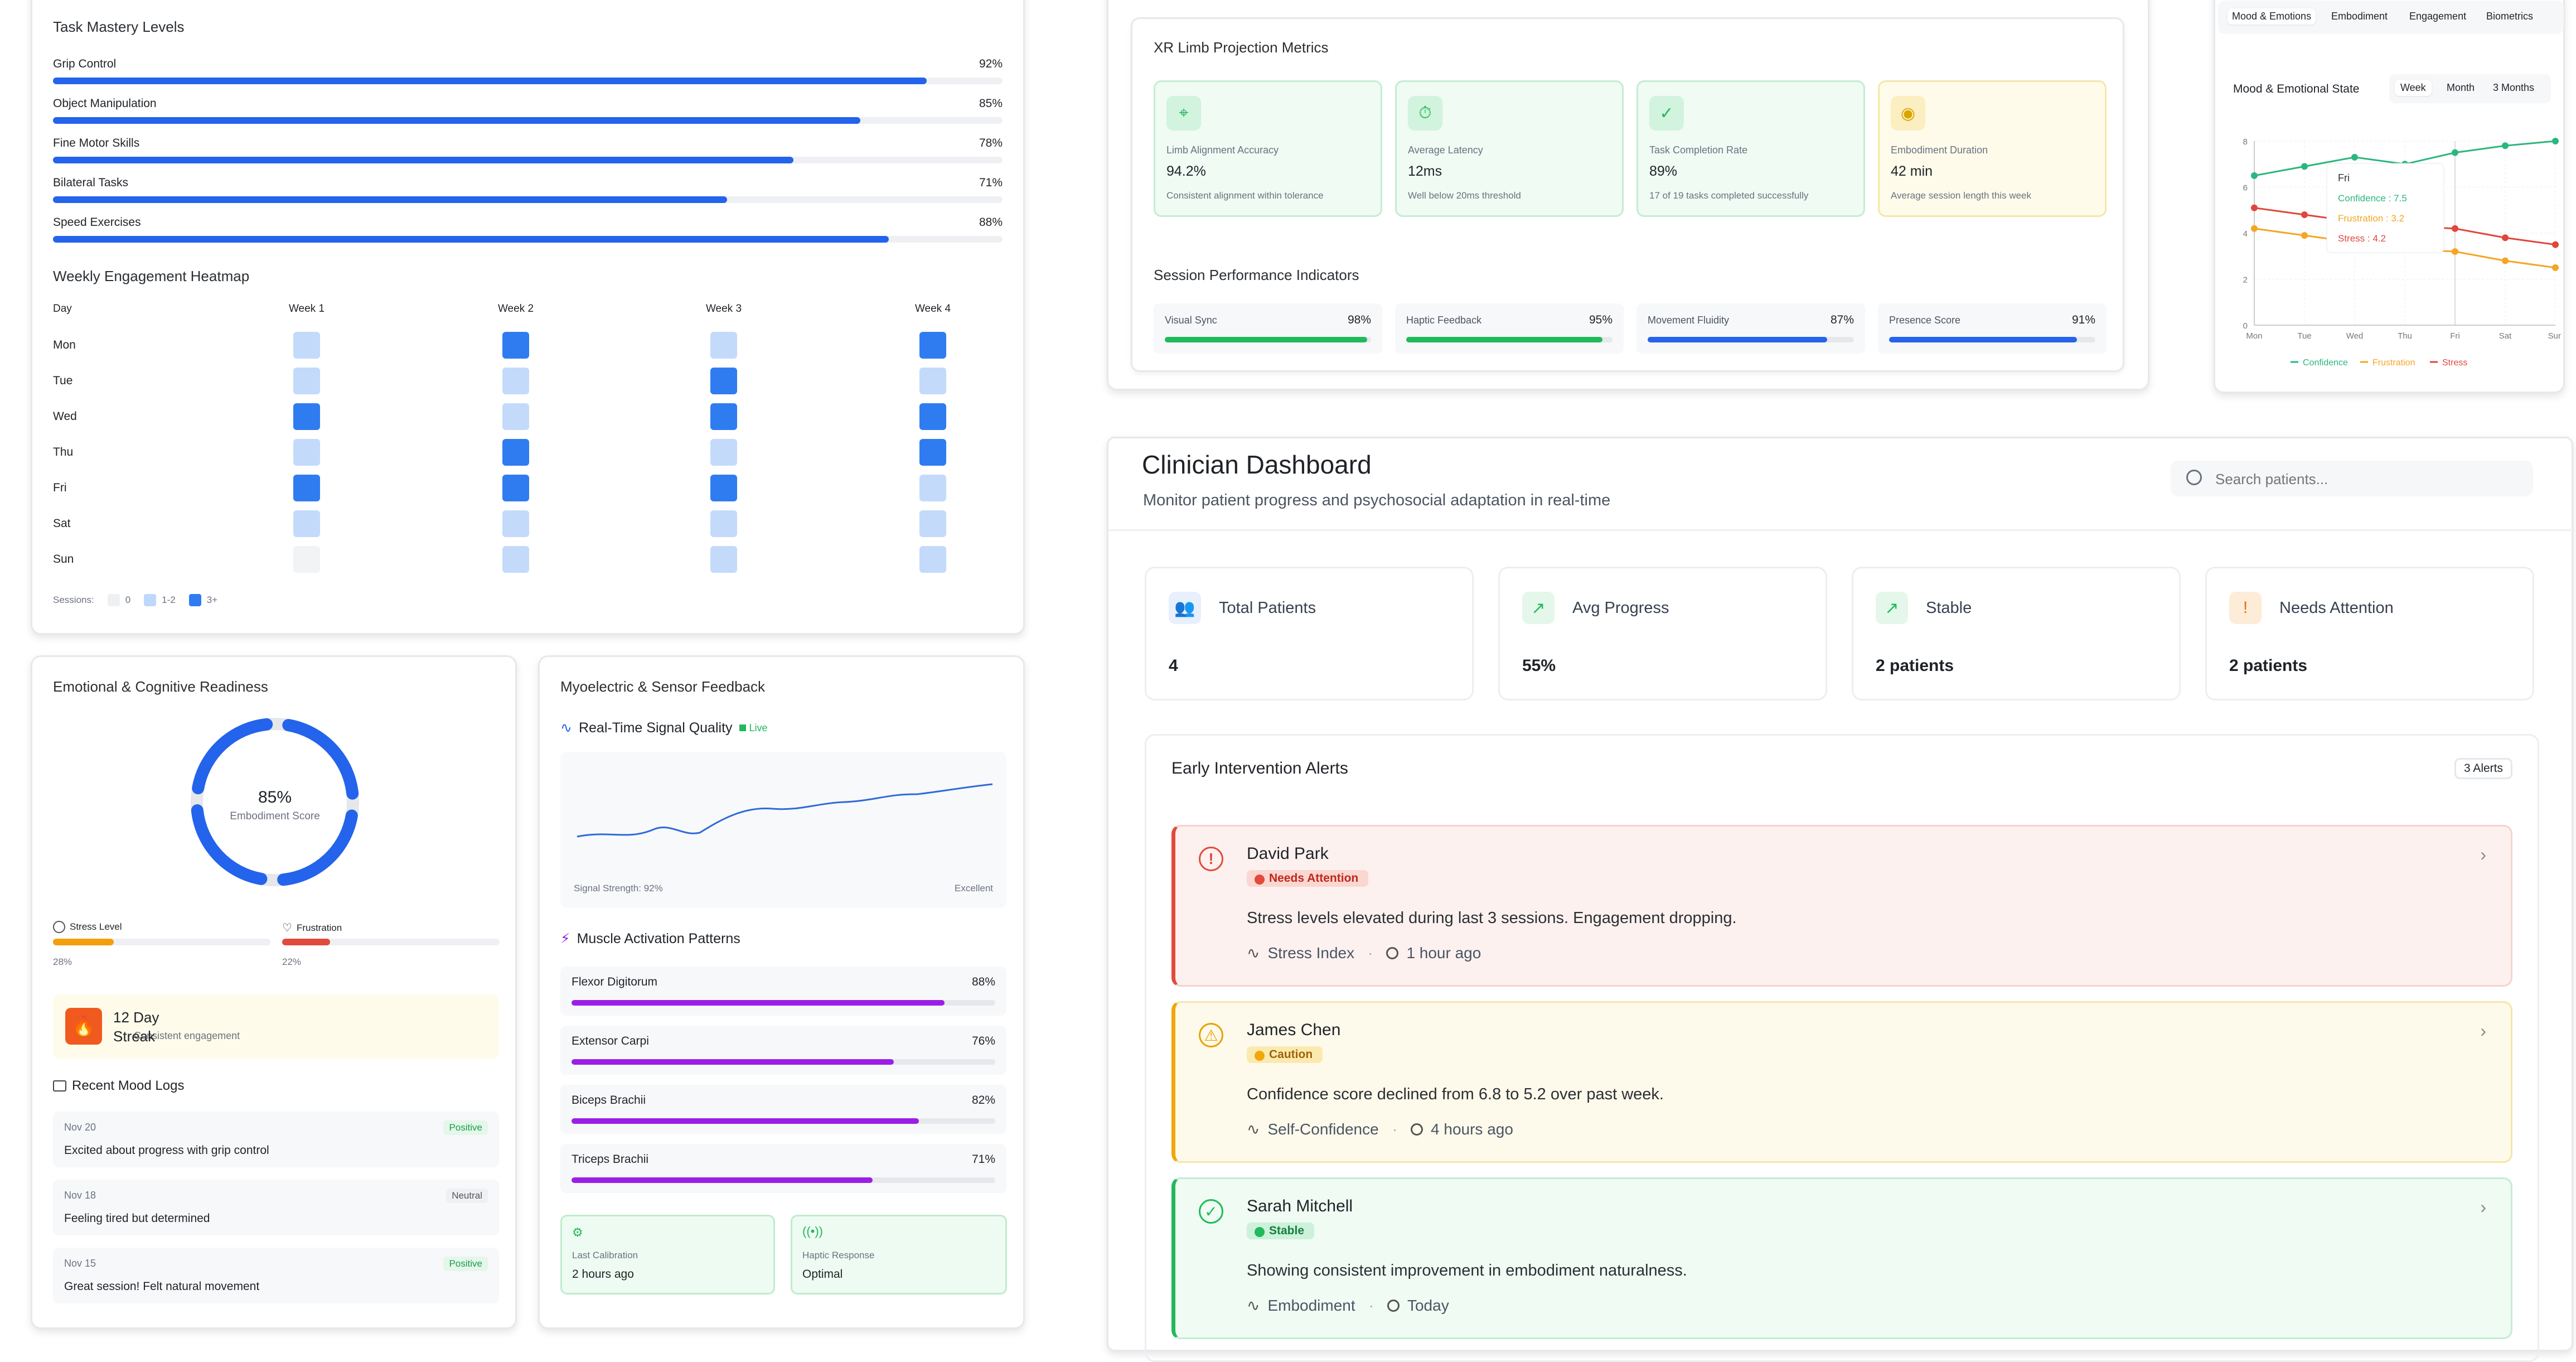 This screenshot has height=1362, width=2576. Describe the element at coordinates (65, 416) in the screenshot. I see `heatmap-day-label: Wed` at that location.